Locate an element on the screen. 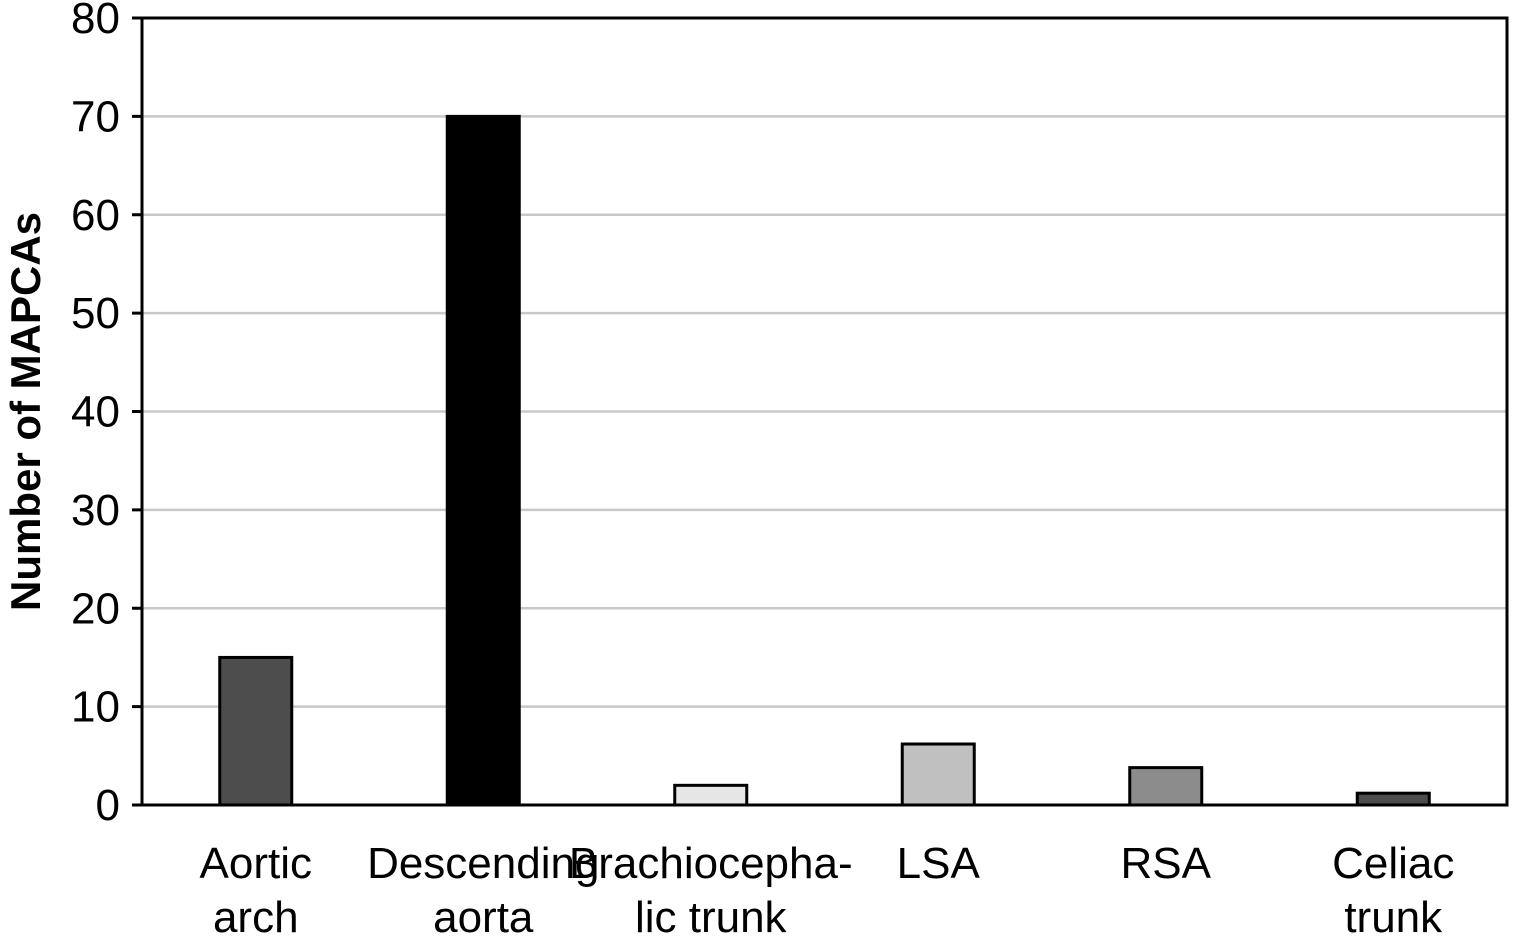  y-tick-label: 20 is located at coordinates (95, 608).